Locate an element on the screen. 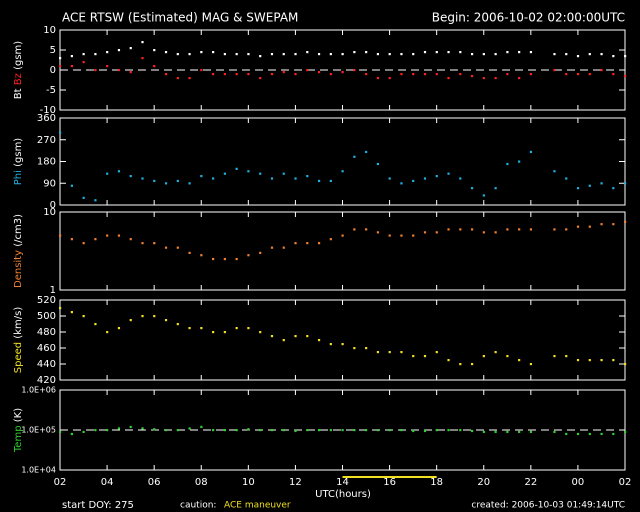 Image resolution: width=640 pixels, height=512 pixels. x-tick-label: 00 is located at coordinates (578, 482).